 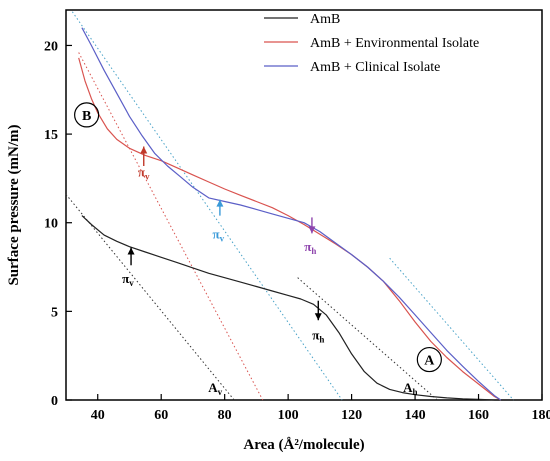 What do you see at coordinates (288, 415) in the screenshot?
I see `x-tick-label: 100` at bounding box center [288, 415].